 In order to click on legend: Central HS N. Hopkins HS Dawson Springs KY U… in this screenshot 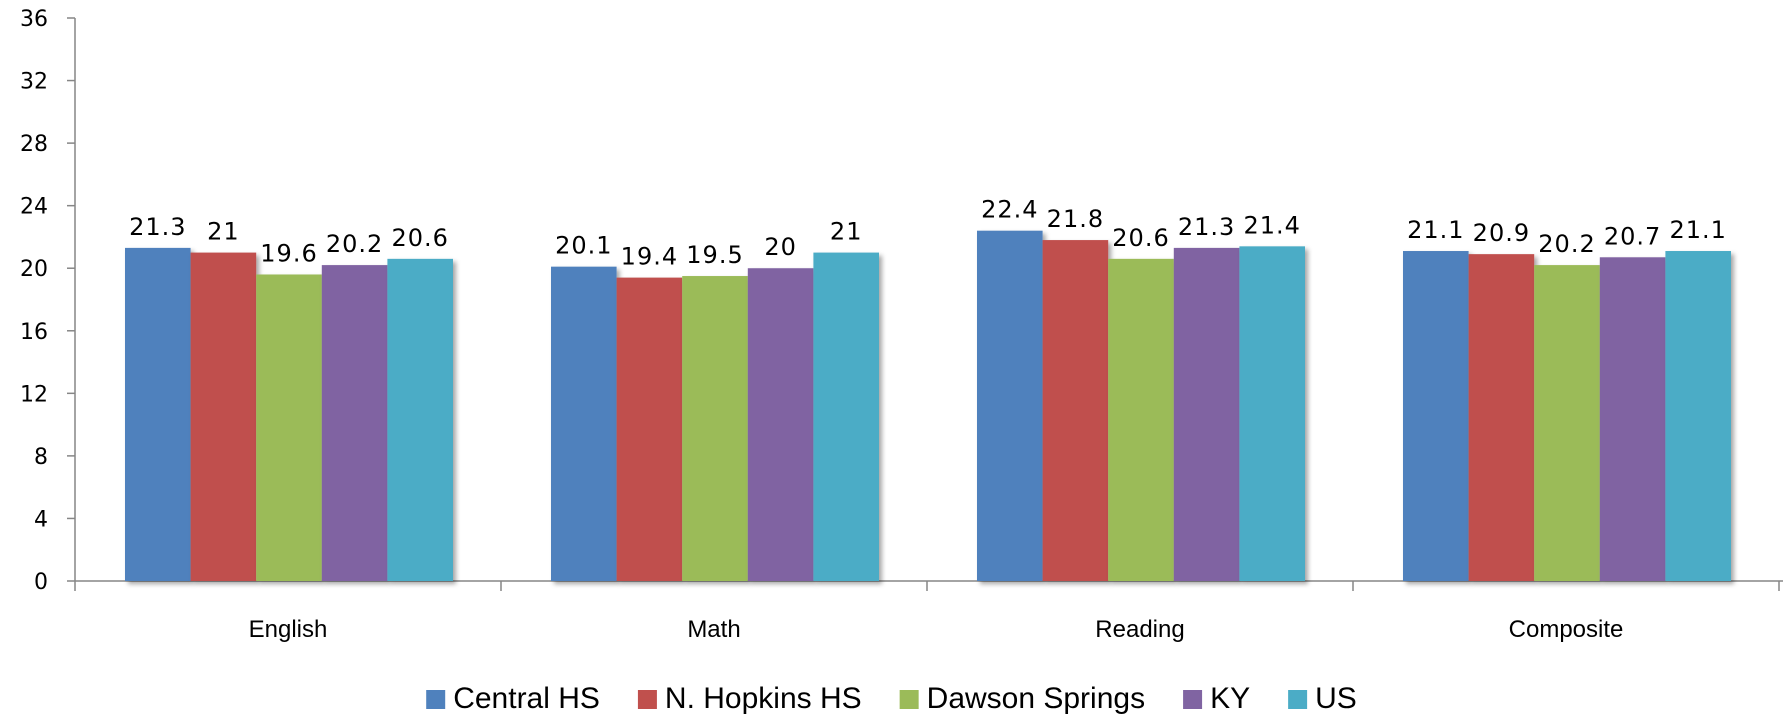, I will do `click(891, 698)`.